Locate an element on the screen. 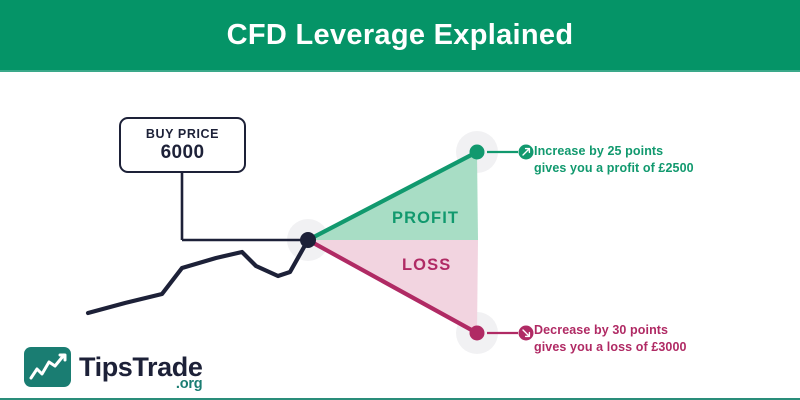 This screenshot has height=400, width=800. profit-wedge-label: PROFIT is located at coordinates (426, 218).